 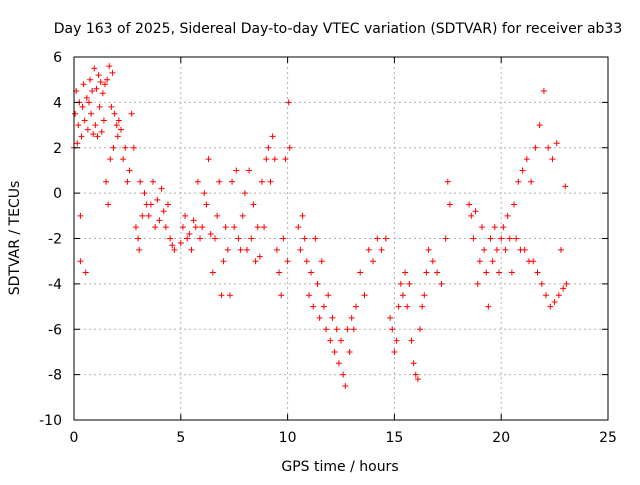 What do you see at coordinates (180, 438) in the screenshot?
I see `x-tick-label: 5` at bounding box center [180, 438].